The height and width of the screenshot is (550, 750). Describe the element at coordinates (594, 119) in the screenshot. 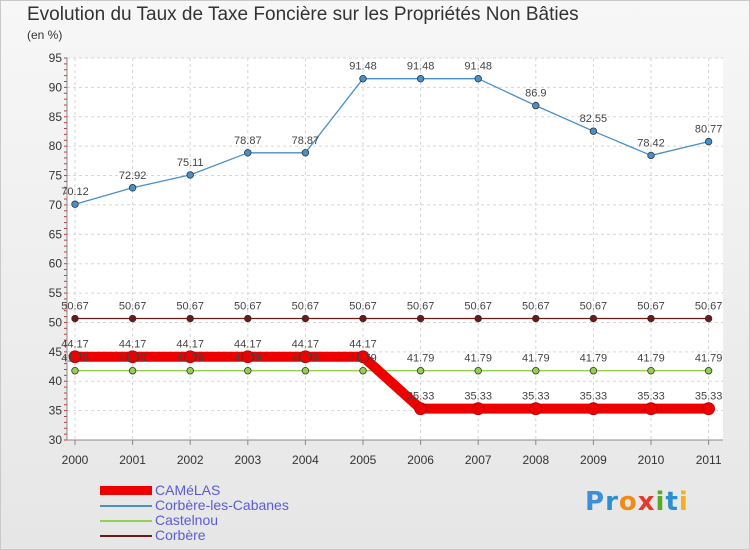

I see `data-label: 82.55` at that location.